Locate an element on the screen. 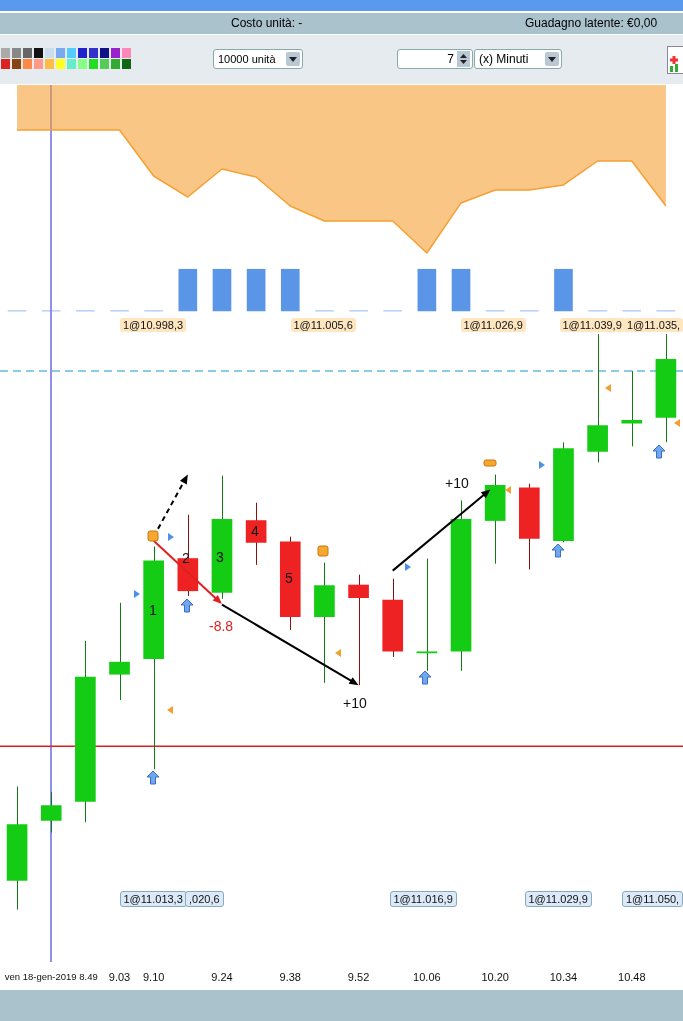  text: 1@11.005,6 is located at coordinates (323, 325).